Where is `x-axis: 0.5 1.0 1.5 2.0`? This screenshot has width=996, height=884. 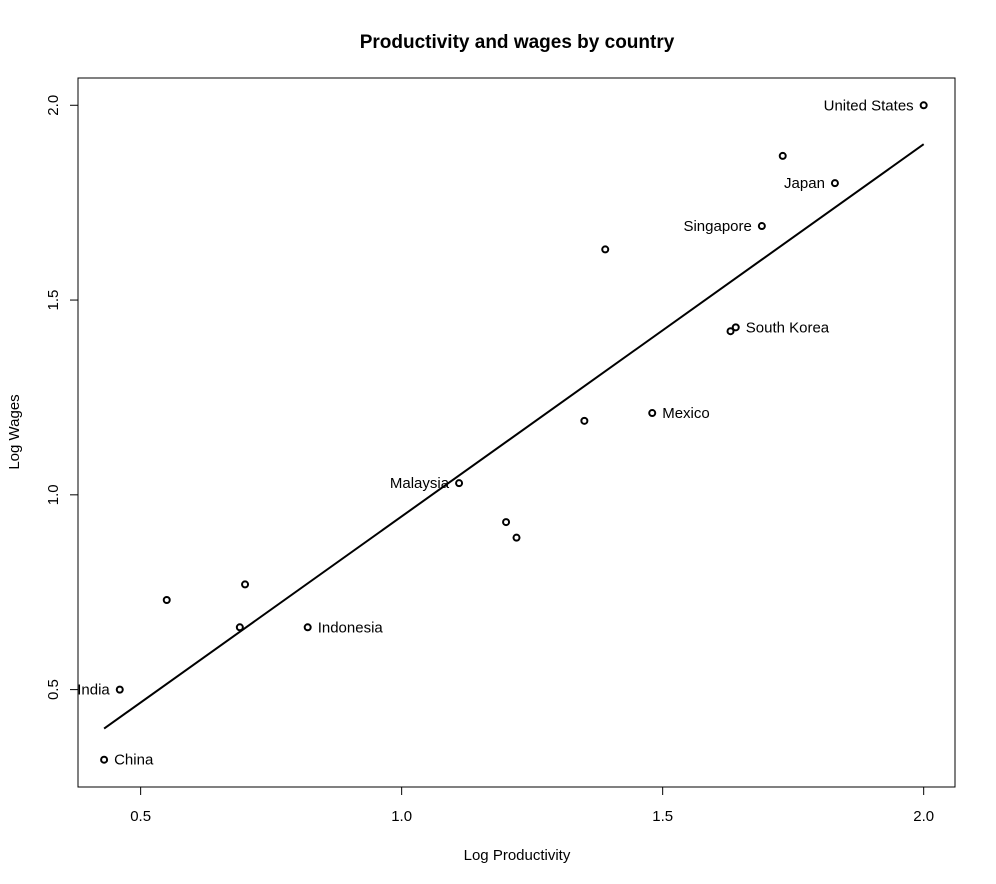 x-axis: 0.5 1.0 1.5 2.0 is located at coordinates (532, 805).